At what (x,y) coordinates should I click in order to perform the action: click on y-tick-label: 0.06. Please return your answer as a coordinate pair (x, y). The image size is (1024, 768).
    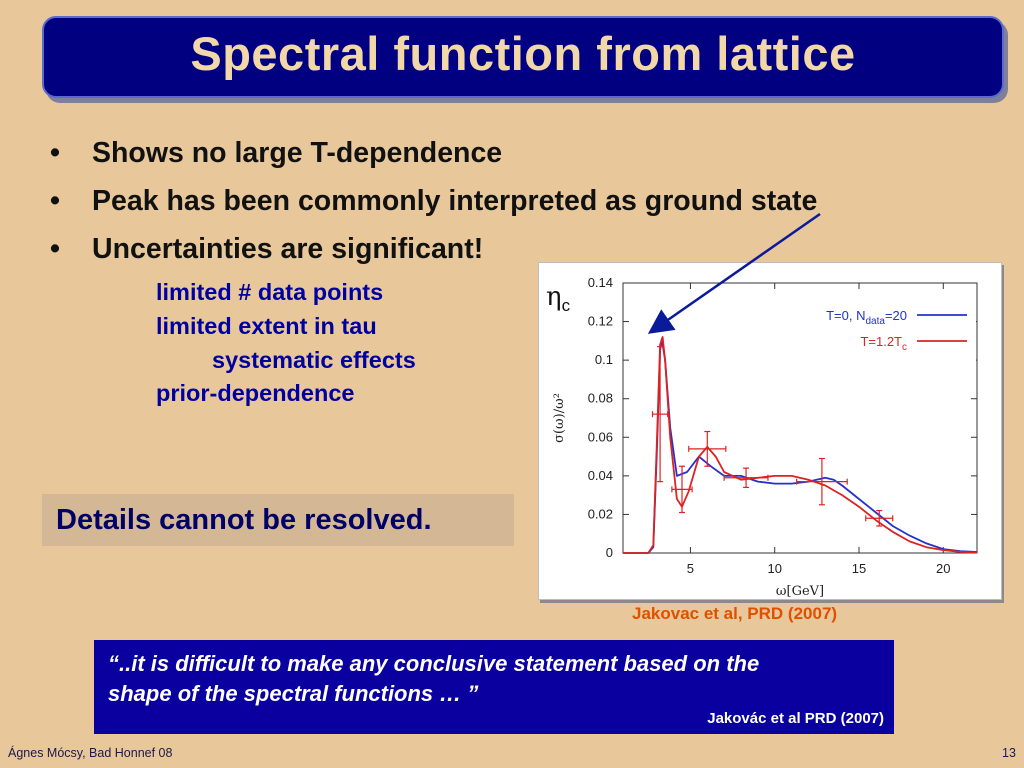
    Looking at the image, I should click on (600, 436).